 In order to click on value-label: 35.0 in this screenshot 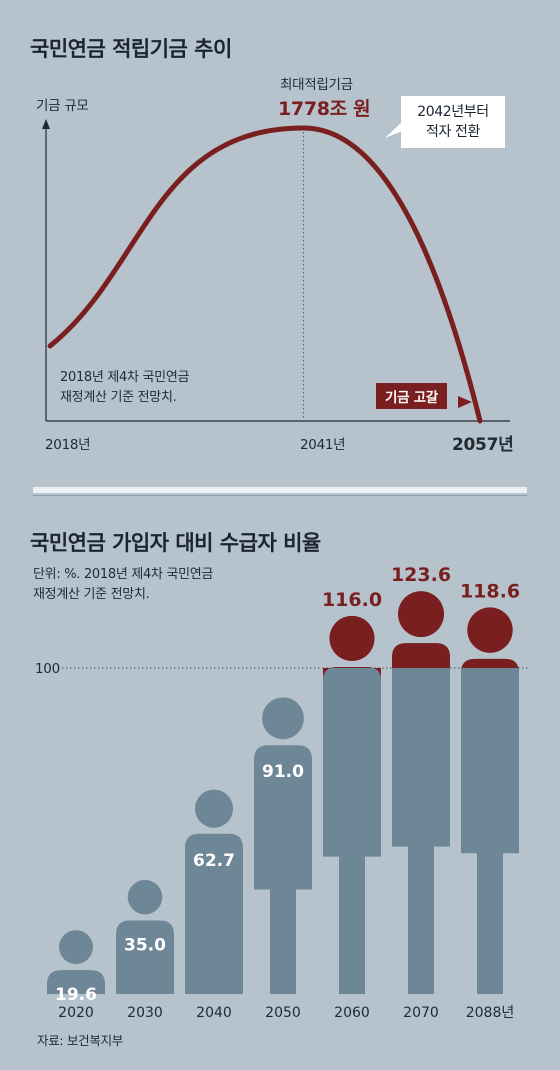, I will do `click(145, 945)`.